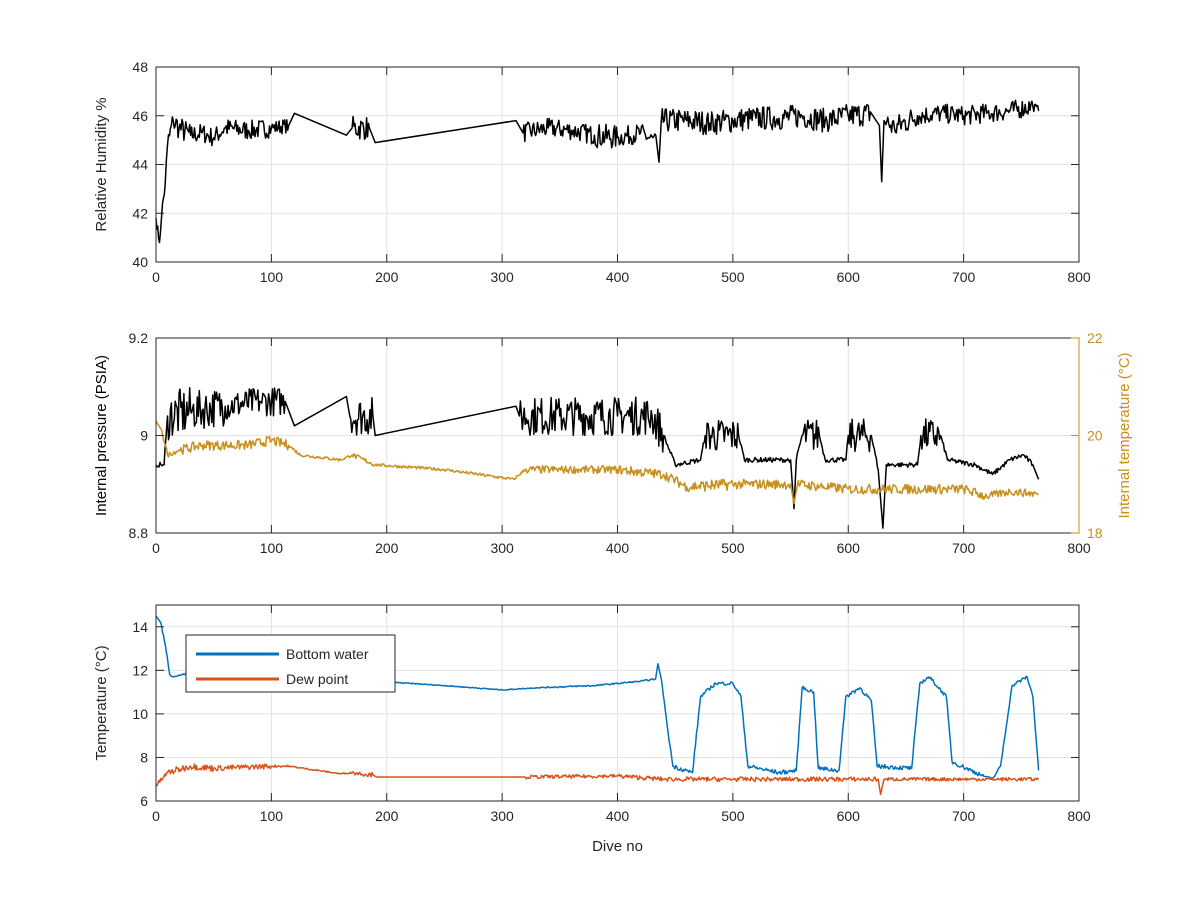 The height and width of the screenshot is (905, 1200). I want to click on y-axis-label: Relative Humidity %, so click(101, 164).